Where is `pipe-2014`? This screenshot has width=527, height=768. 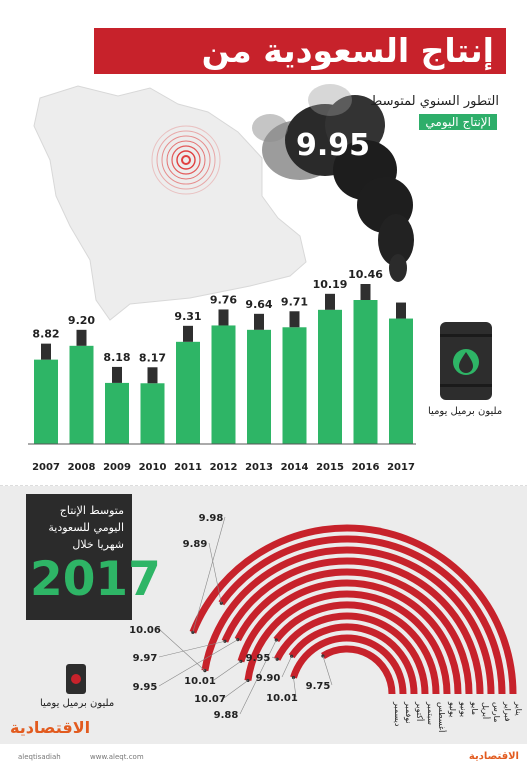
pipe-2014 is located at coordinates (294, 319).